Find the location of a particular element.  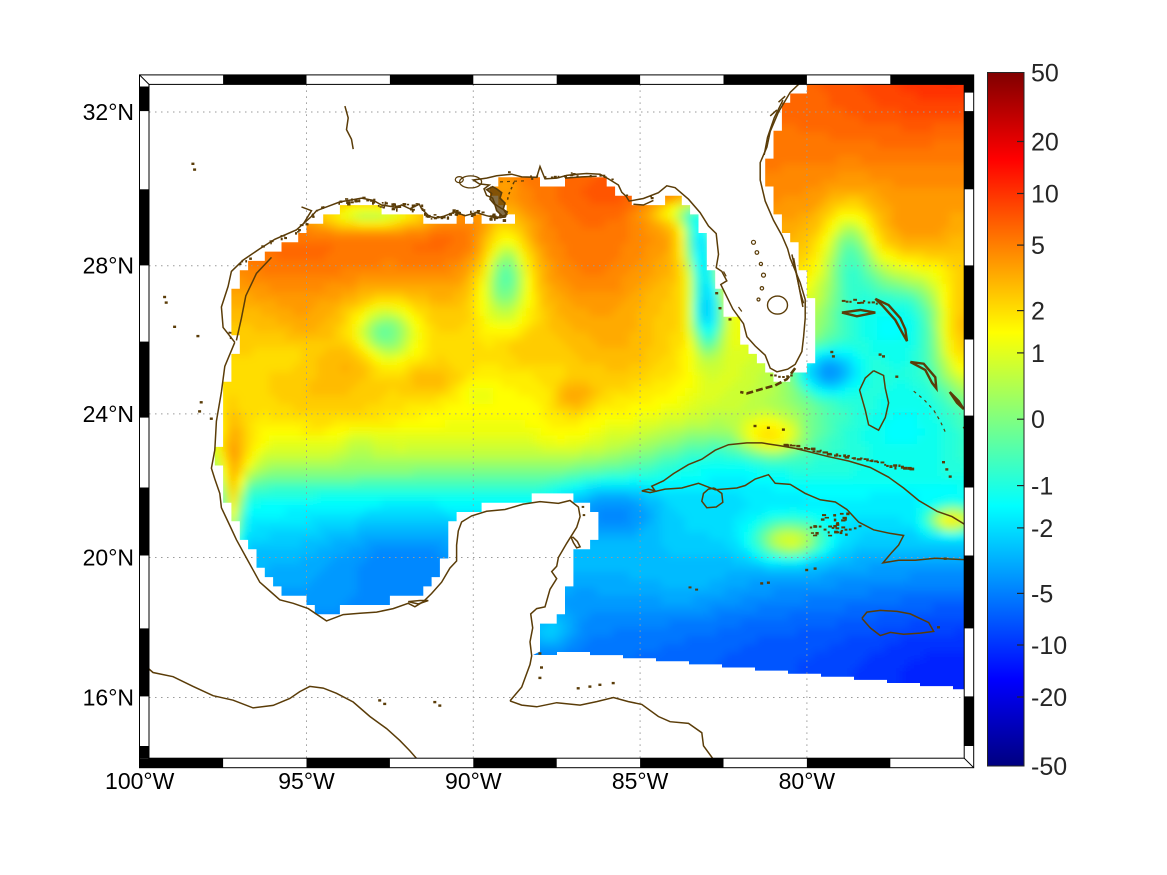

svg-text: 0 is located at coordinates (1038, 420).